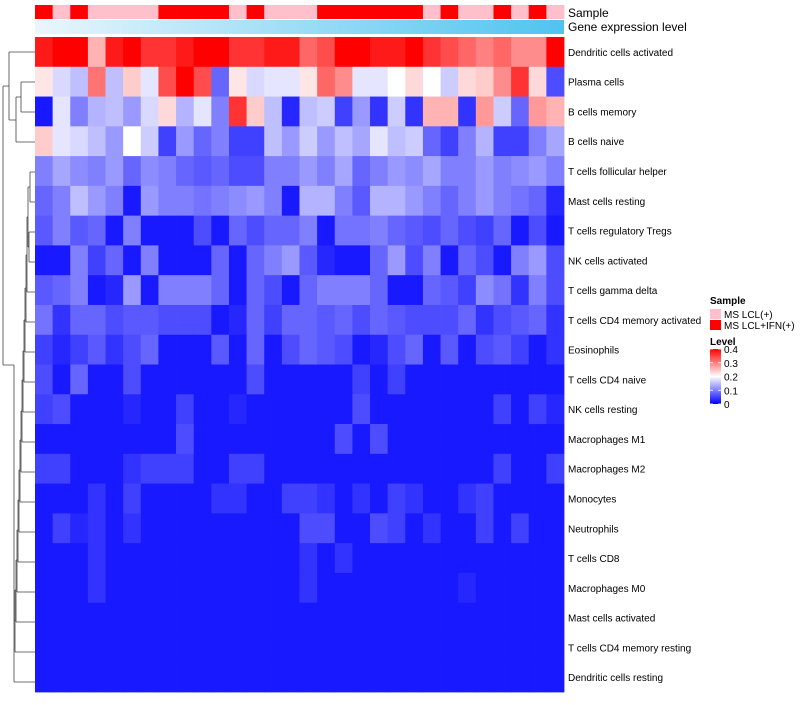 The height and width of the screenshot is (705, 800). What do you see at coordinates (299, 27) in the screenshot?
I see `gene-expression-bar` at bounding box center [299, 27].